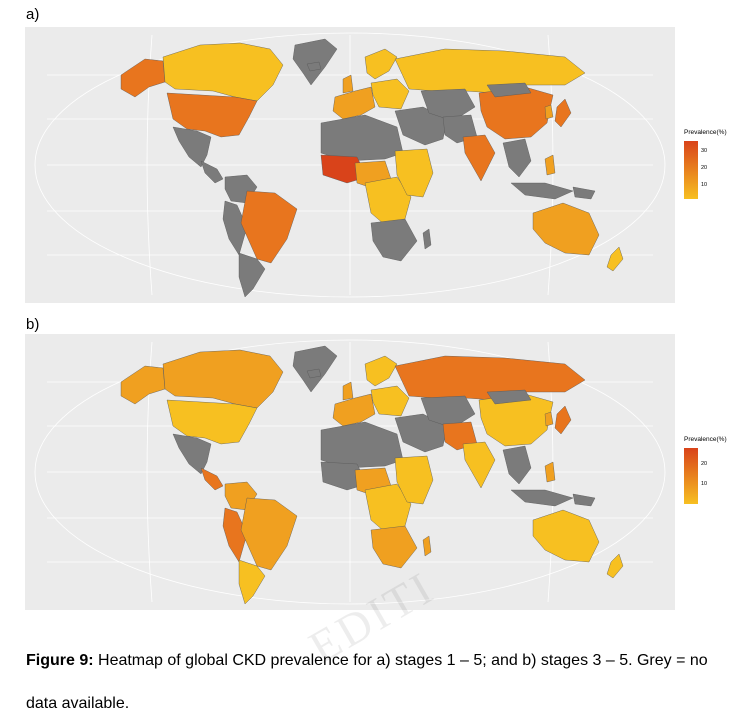 The image size is (735, 716). What do you see at coordinates (348, 84) in the screenshot?
I see `country-region-uk-a` at bounding box center [348, 84].